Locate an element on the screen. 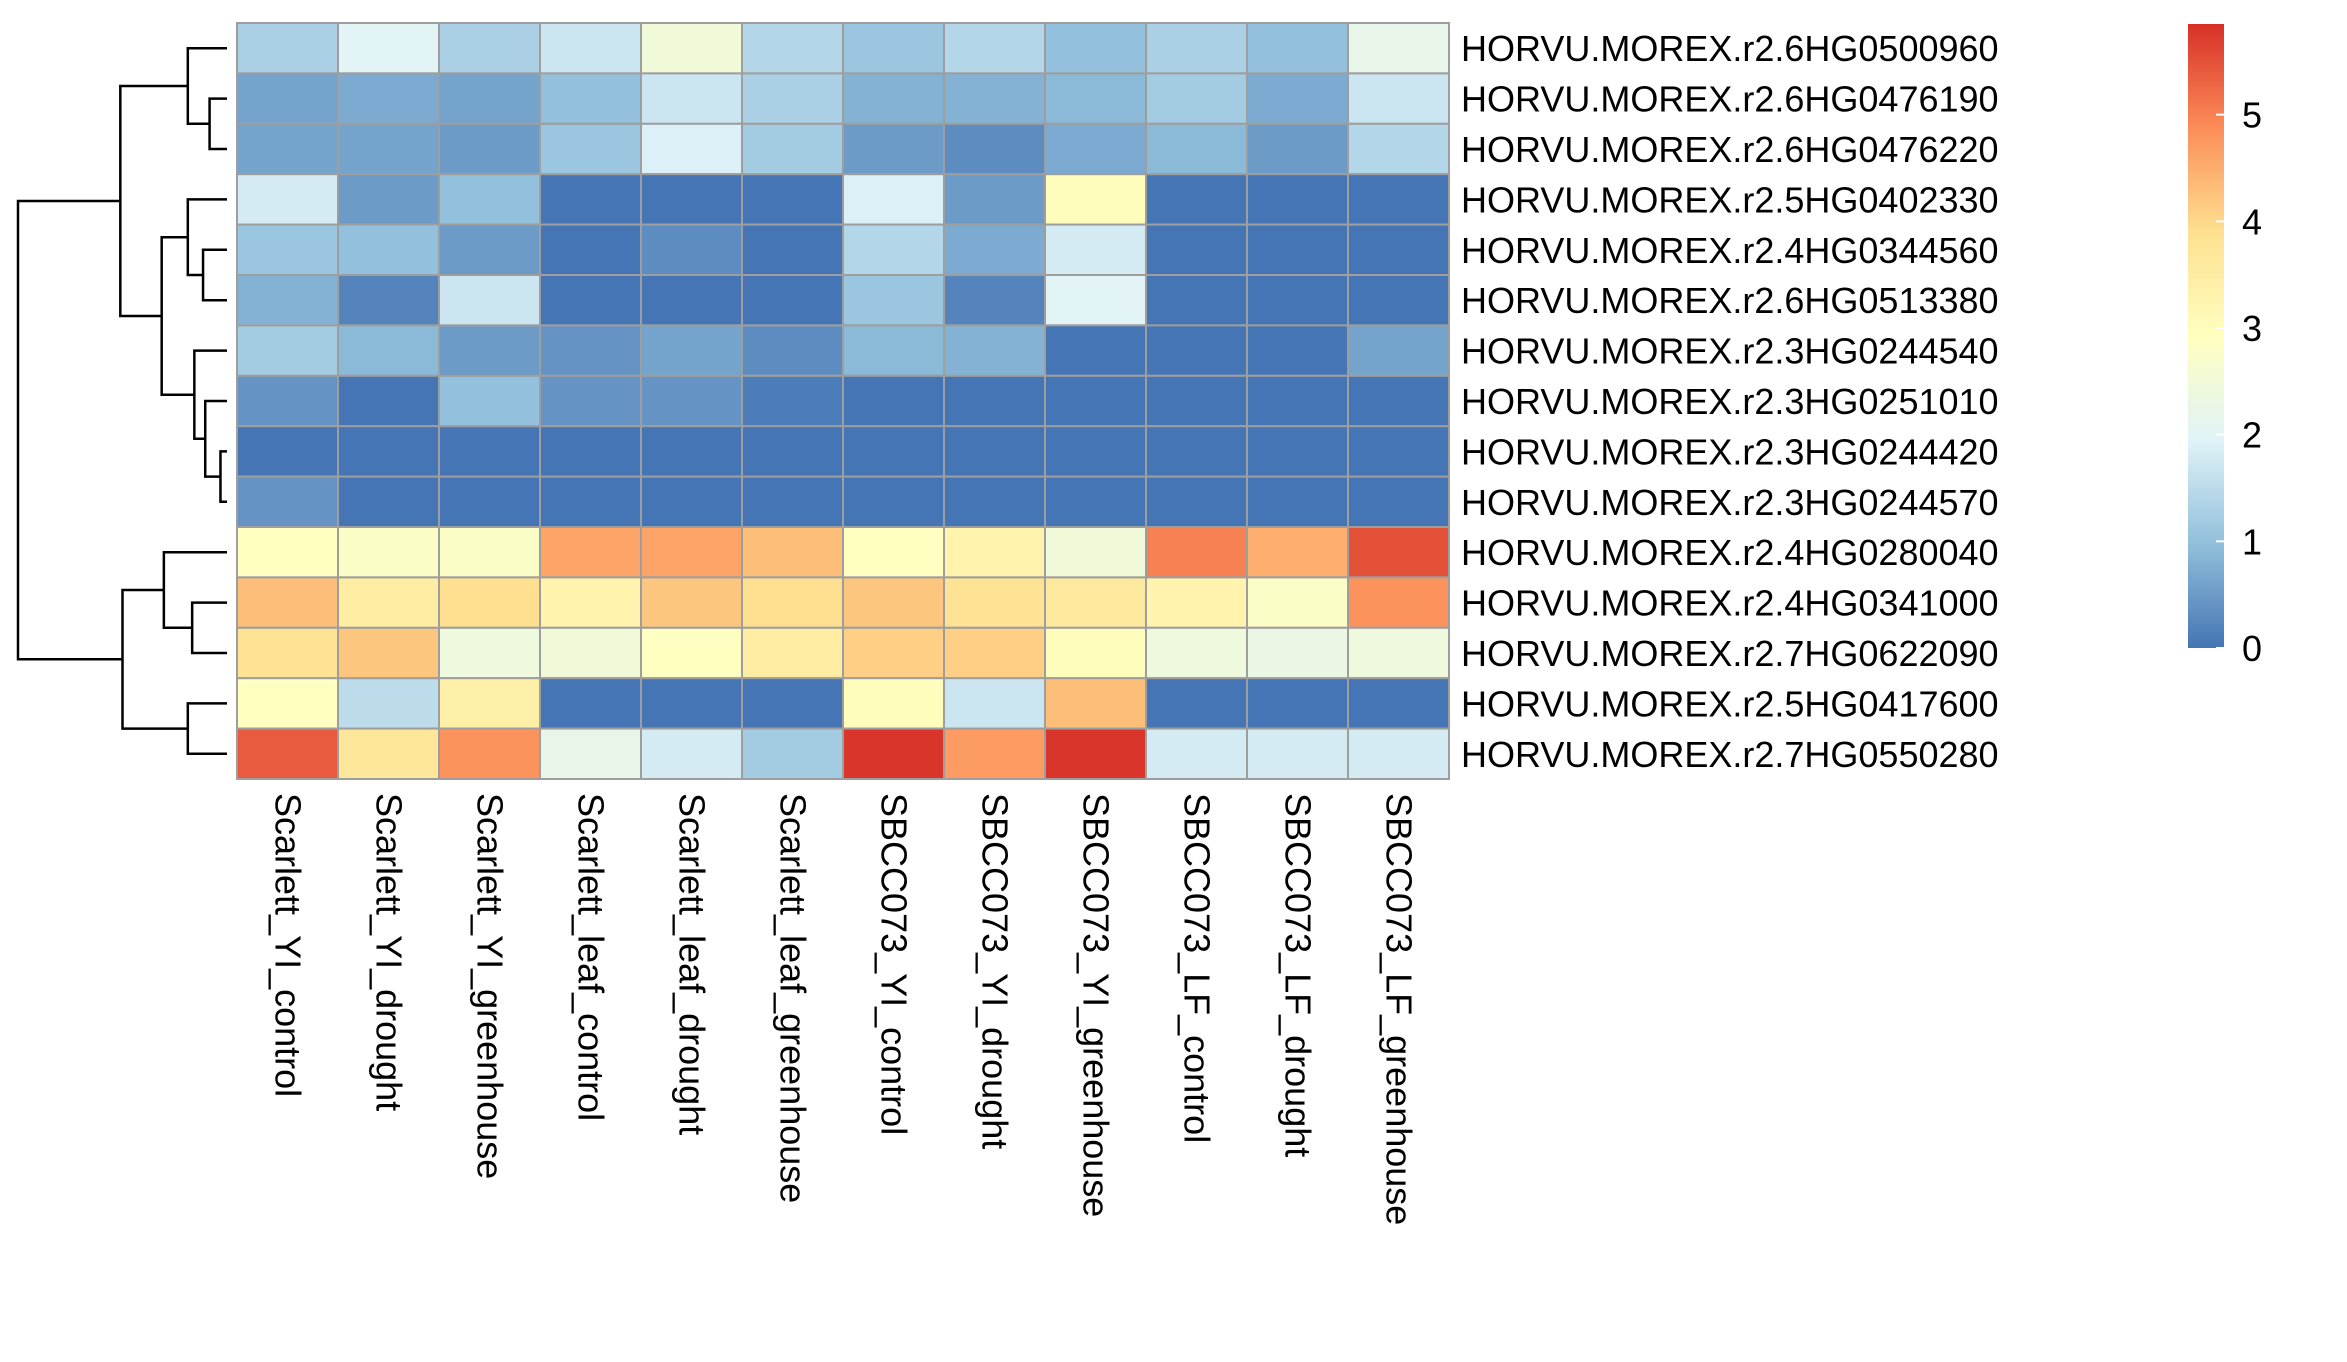 The image size is (2347, 1362). column-label: Scarlett_YI_drought is located at coordinates (389, 952).